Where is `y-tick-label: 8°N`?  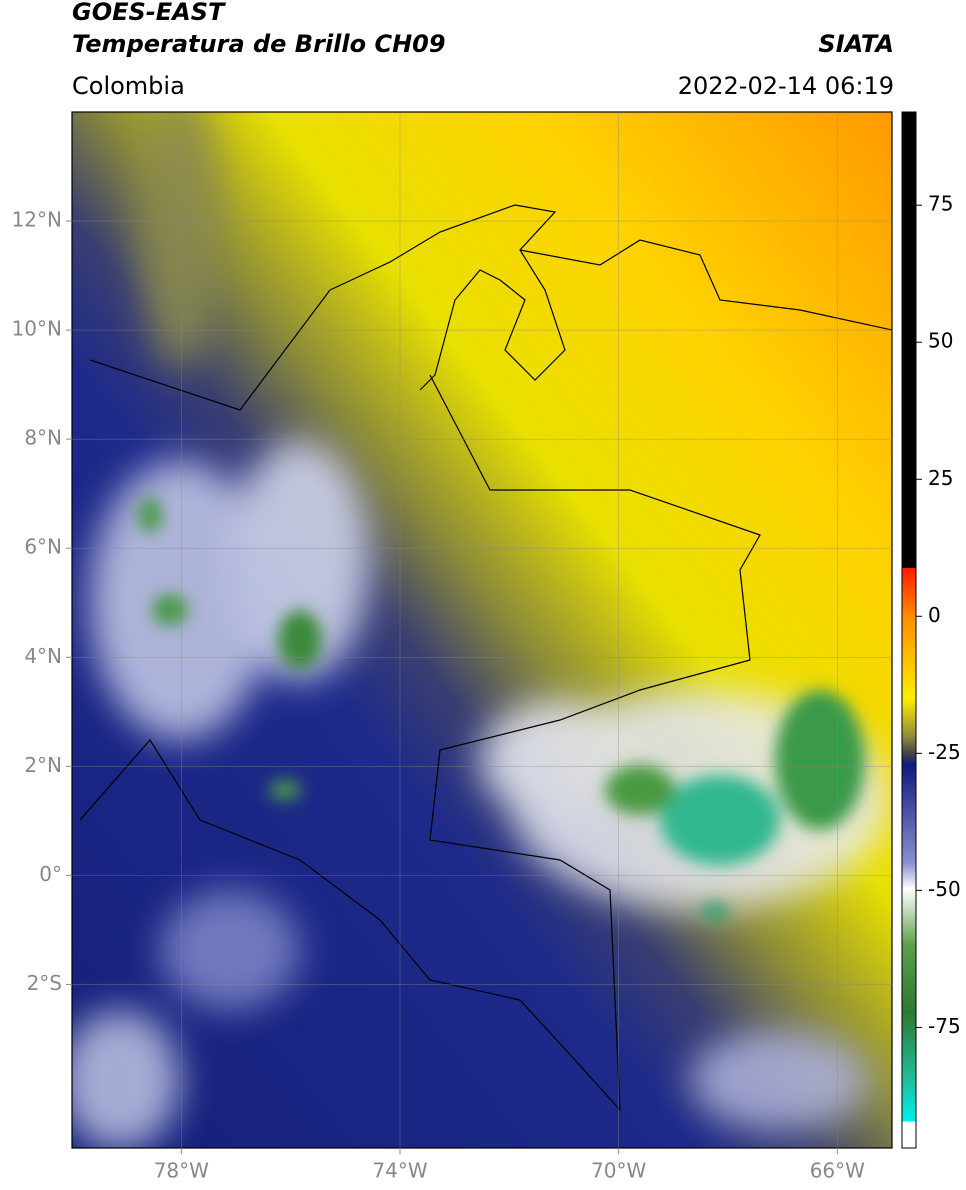 y-tick-label: 8°N is located at coordinates (43, 438).